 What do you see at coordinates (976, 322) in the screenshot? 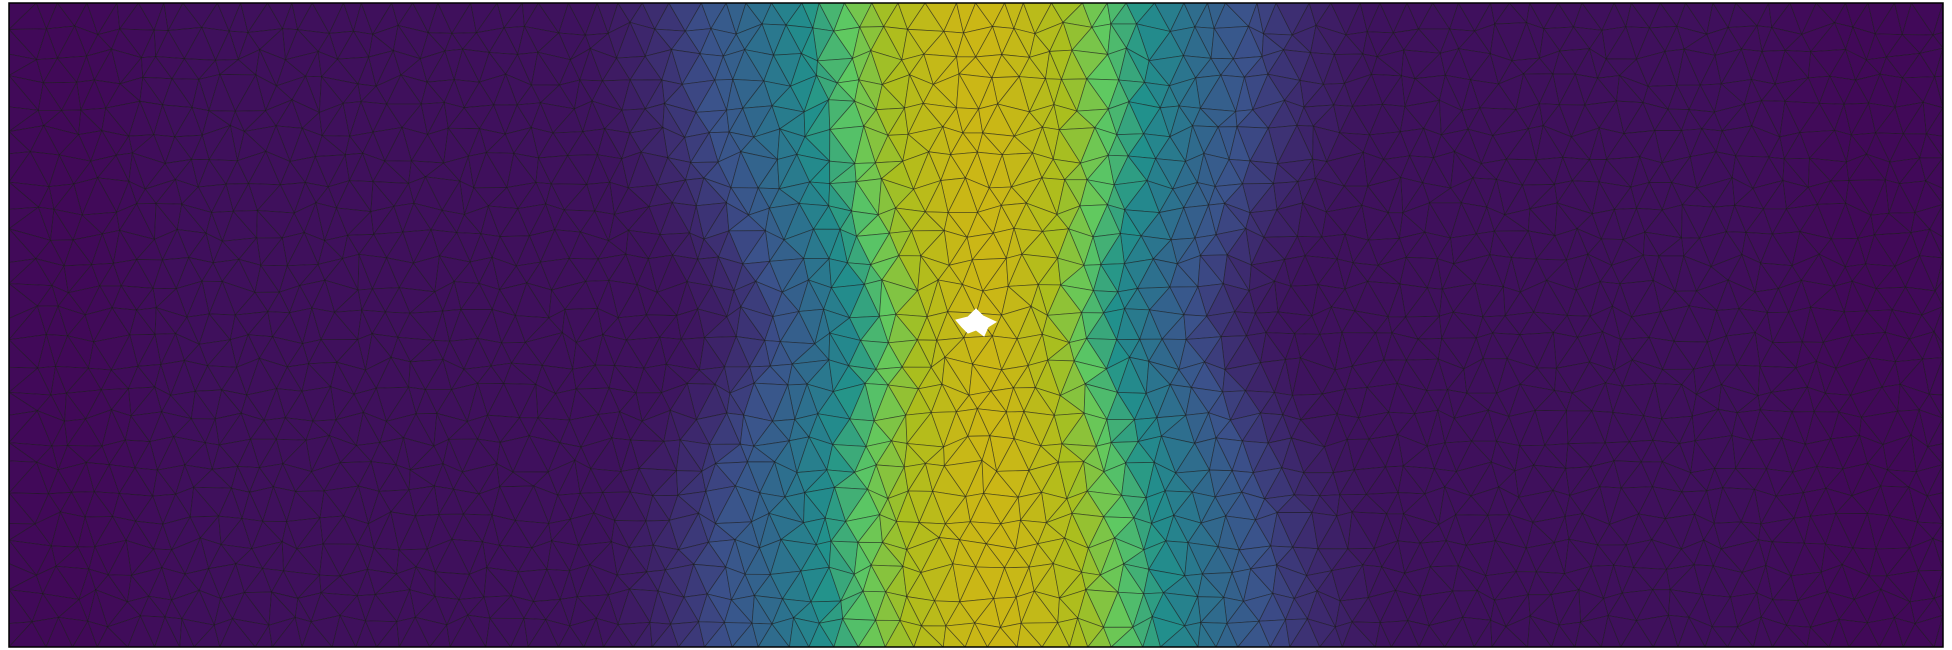
I see `domain-hole` at bounding box center [976, 322].